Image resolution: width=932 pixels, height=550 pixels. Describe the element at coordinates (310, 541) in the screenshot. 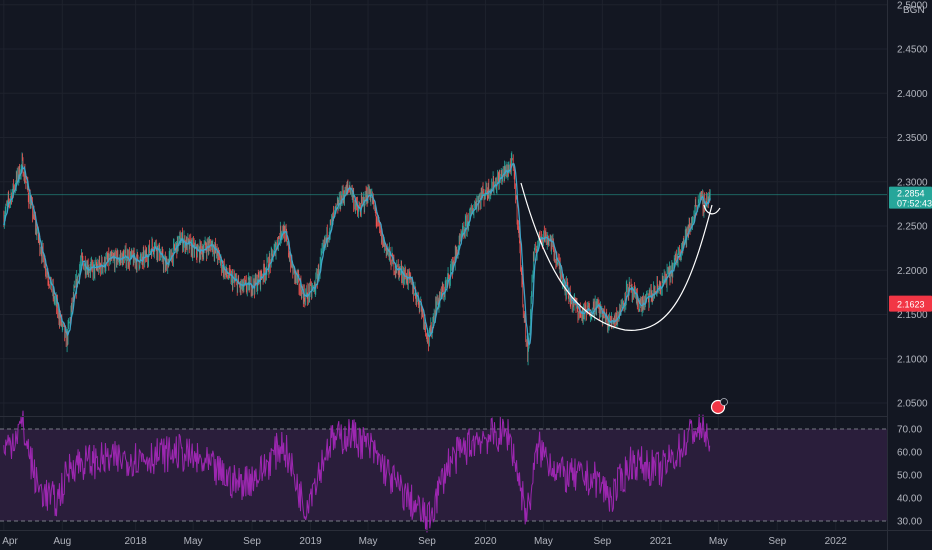

I see `x-tick-label: 2019` at that location.